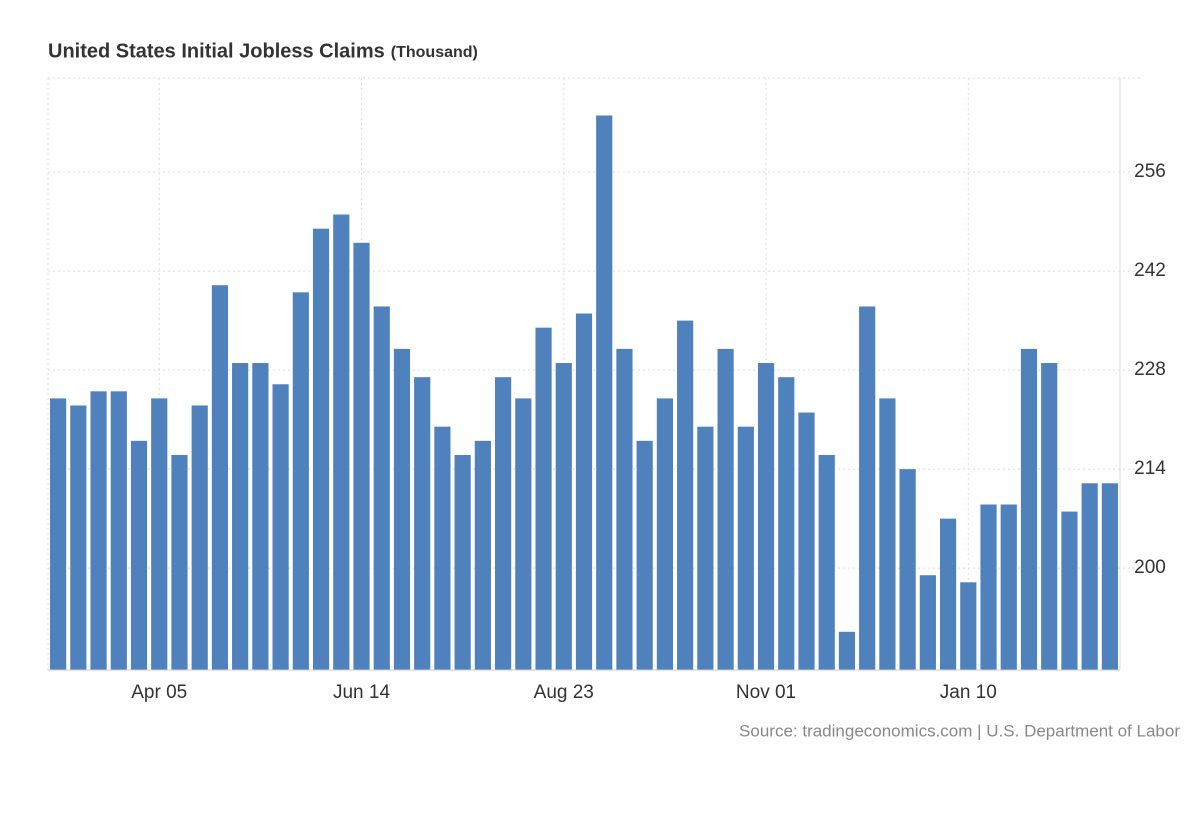 Image resolution: width=1200 pixels, height=825 pixels. I want to click on chart-title: United States Initial Jobless Claims, so click(216, 51).